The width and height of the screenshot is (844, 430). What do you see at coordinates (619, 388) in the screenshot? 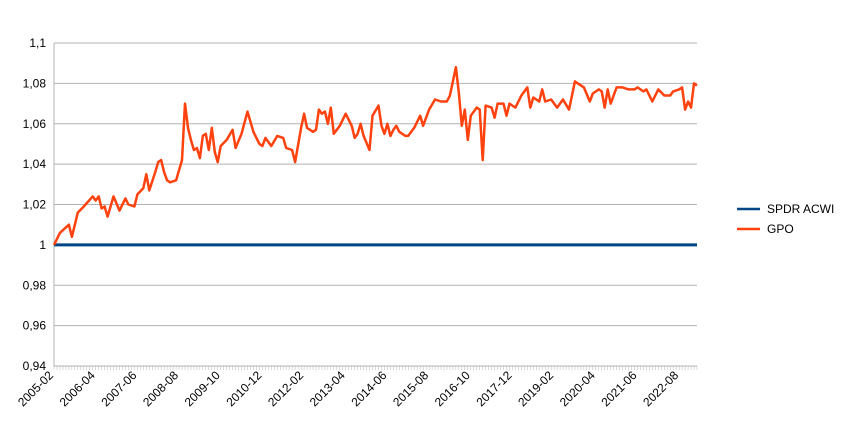
I see `x-tick-label: 2021-06` at bounding box center [619, 388].